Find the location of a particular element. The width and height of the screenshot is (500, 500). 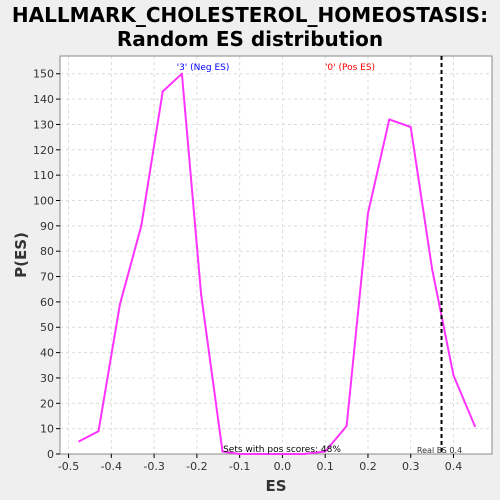

y-tick-label: 0 is located at coordinates (50, 454).